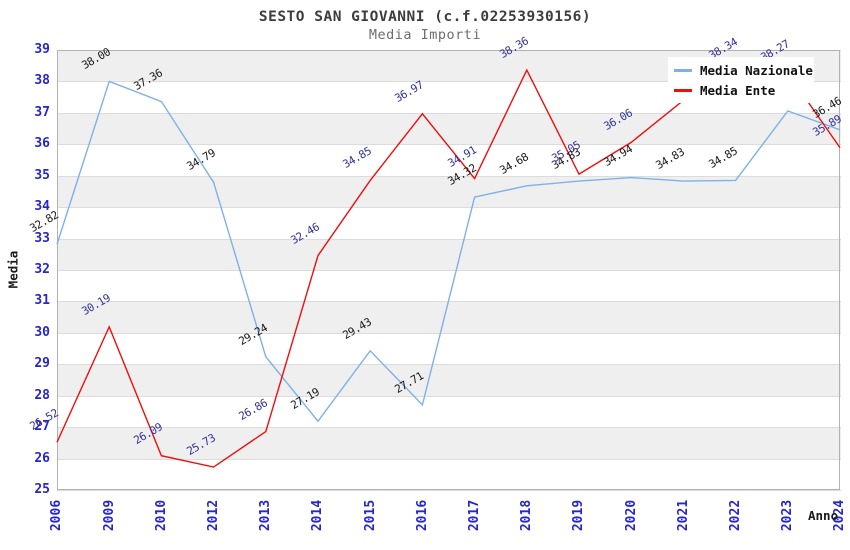 This screenshot has height=550, width=850. Describe the element at coordinates (756, 70) in the screenshot. I see `legend-label: Media Nazionale` at that location.